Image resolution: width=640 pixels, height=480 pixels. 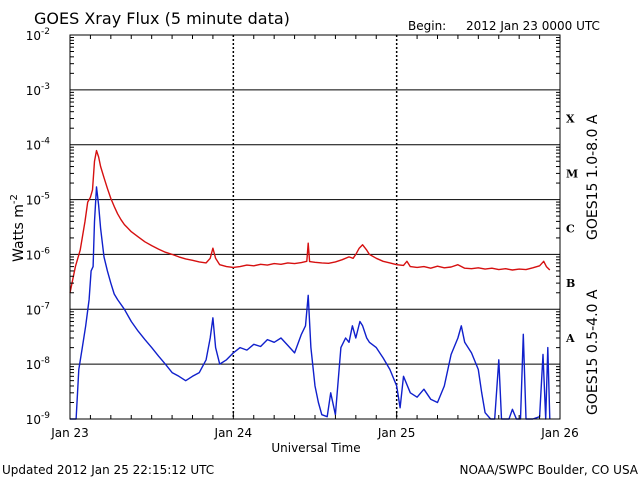 I want to click on flare-class-label: B, so click(x=570, y=283).